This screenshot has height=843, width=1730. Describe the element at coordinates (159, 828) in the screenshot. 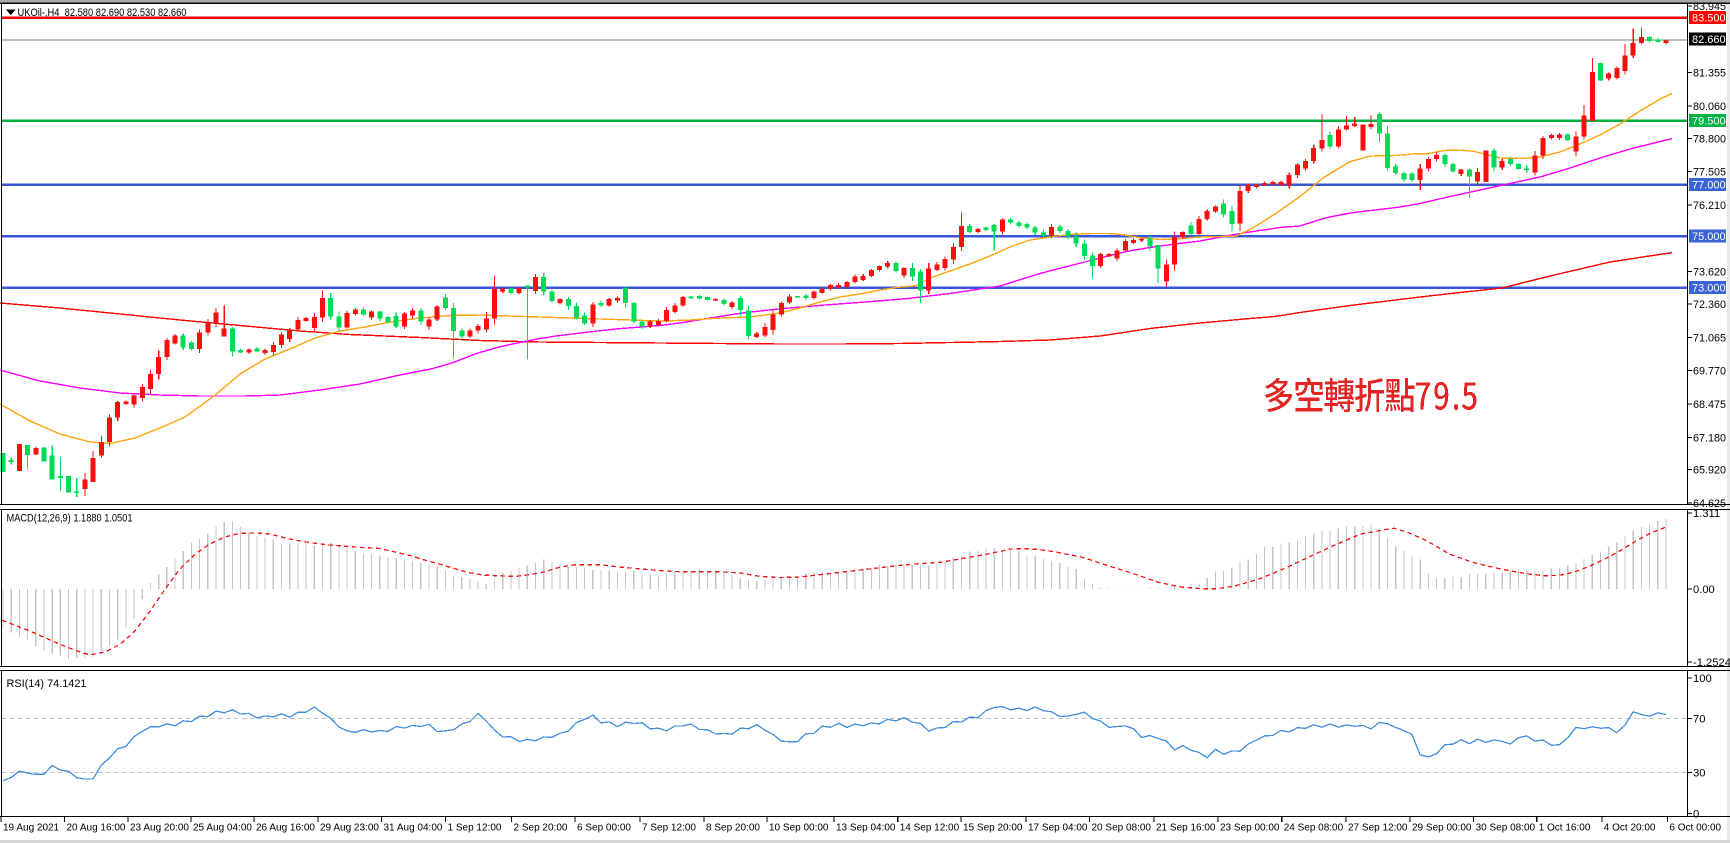

I see `svg-text: 23 Aug 20:00` at that location.